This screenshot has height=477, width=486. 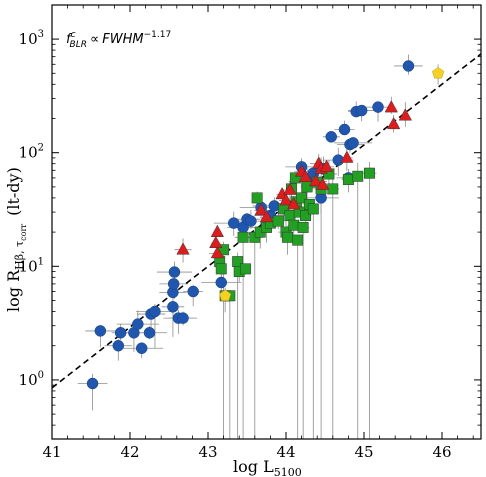 I want to click on x-tick-label: 42, so click(x=129, y=452).